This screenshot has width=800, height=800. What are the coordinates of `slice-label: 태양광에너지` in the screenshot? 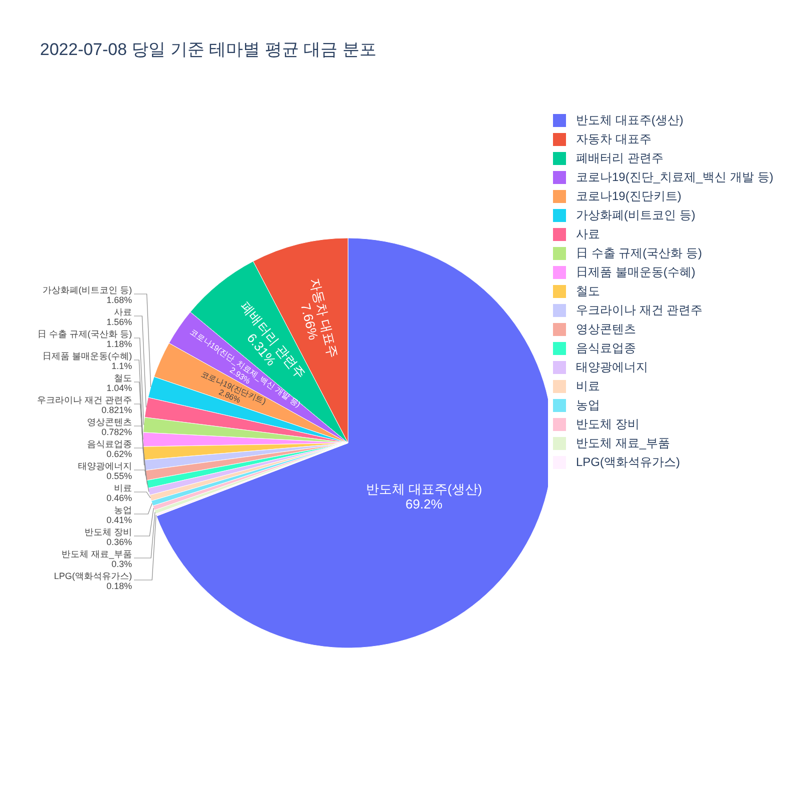 It's located at (105, 466).